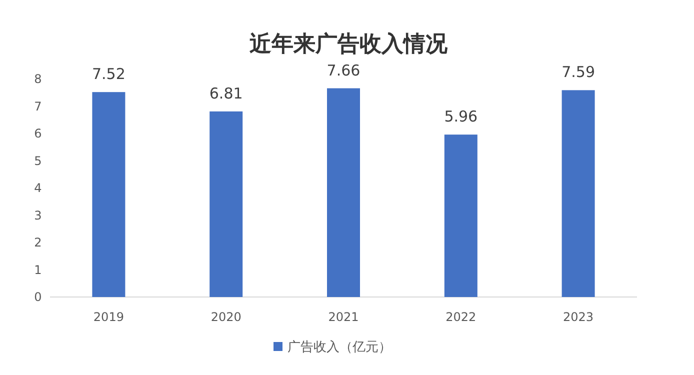  Describe the element at coordinates (333, 347) in the screenshot. I see `legend: 广告收入（亿元）` at that location.